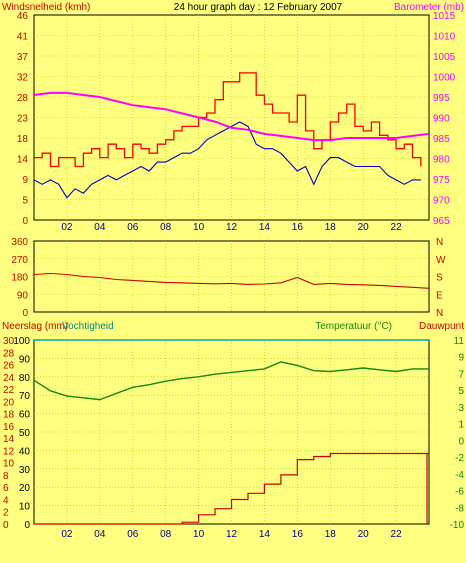  Describe the element at coordinates (331, 534) in the screenshot. I see `rain-x-tick-label: 18` at that location.